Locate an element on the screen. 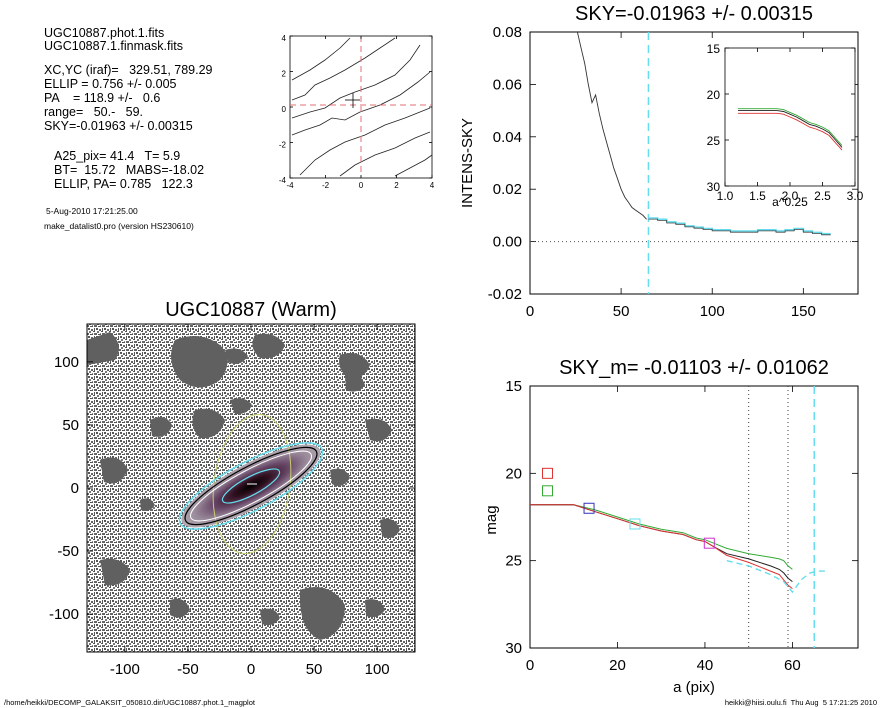 This screenshot has width=885, height=708. yellow-ellipse is located at coordinates (252, 484).